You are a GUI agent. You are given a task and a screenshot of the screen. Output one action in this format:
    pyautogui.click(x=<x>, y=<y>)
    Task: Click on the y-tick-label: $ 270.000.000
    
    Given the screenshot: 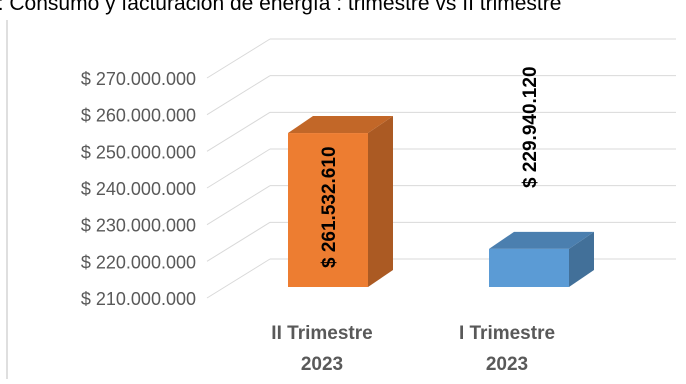 What is the action you would take?
    pyautogui.click(x=138, y=79)
    